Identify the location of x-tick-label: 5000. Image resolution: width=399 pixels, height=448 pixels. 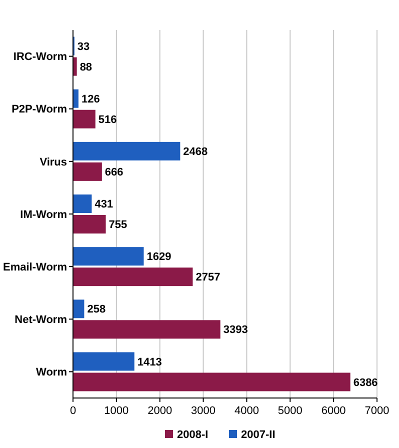
(290, 411).